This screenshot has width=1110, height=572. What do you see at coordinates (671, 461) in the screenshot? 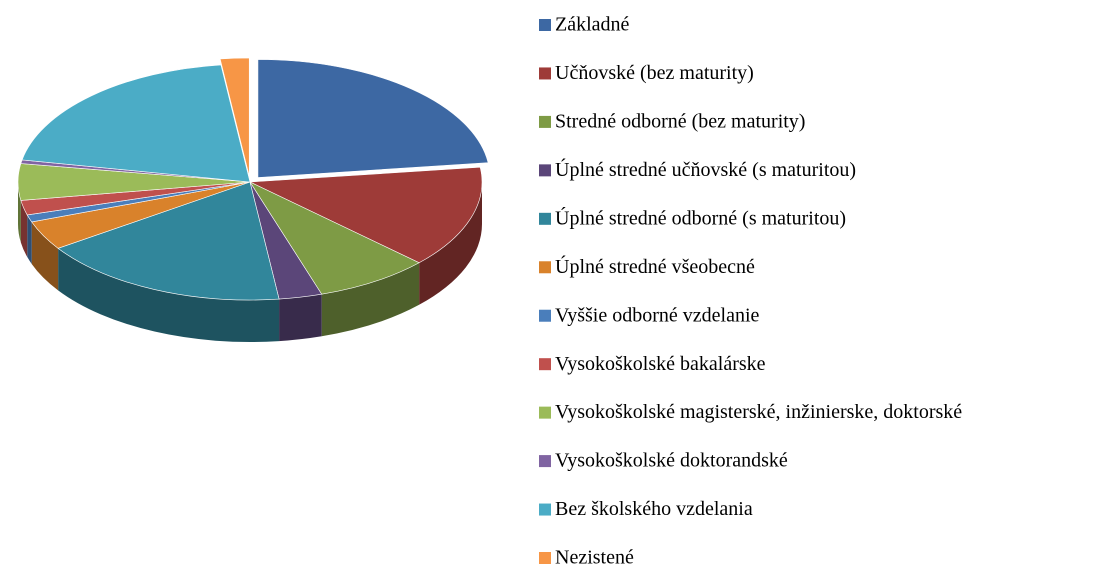
I see `legend-label: Vysokoškolské doktorandské` at bounding box center [671, 461].